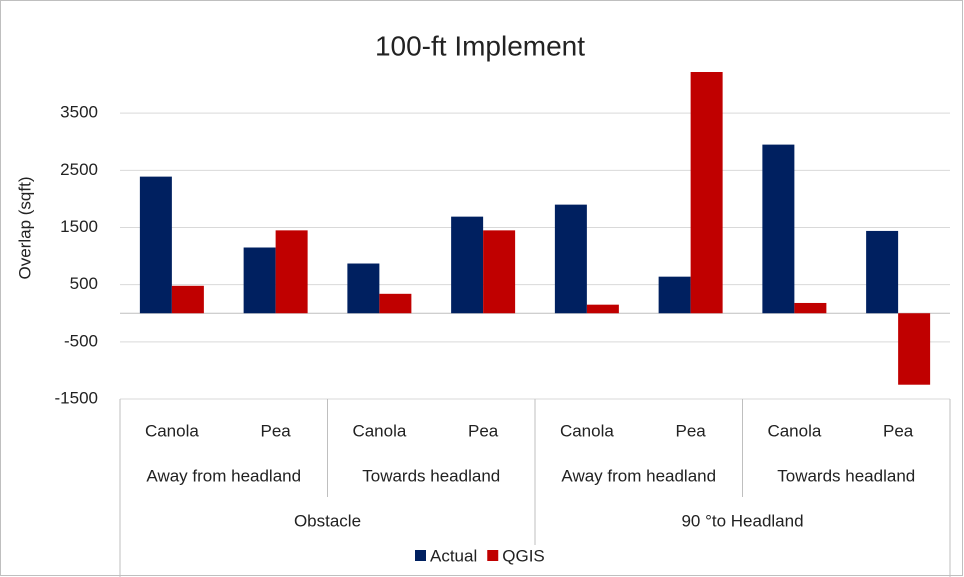 This screenshot has width=964, height=577. I want to click on y-tick-label: -500, so click(81, 340).